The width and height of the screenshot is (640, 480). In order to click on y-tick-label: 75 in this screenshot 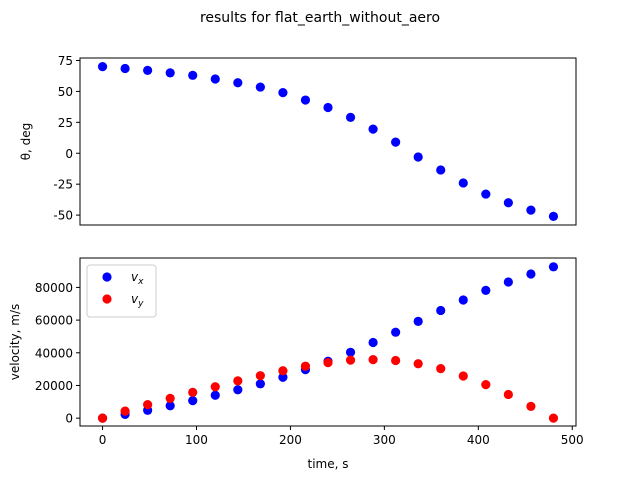, I will do `click(65, 61)`.